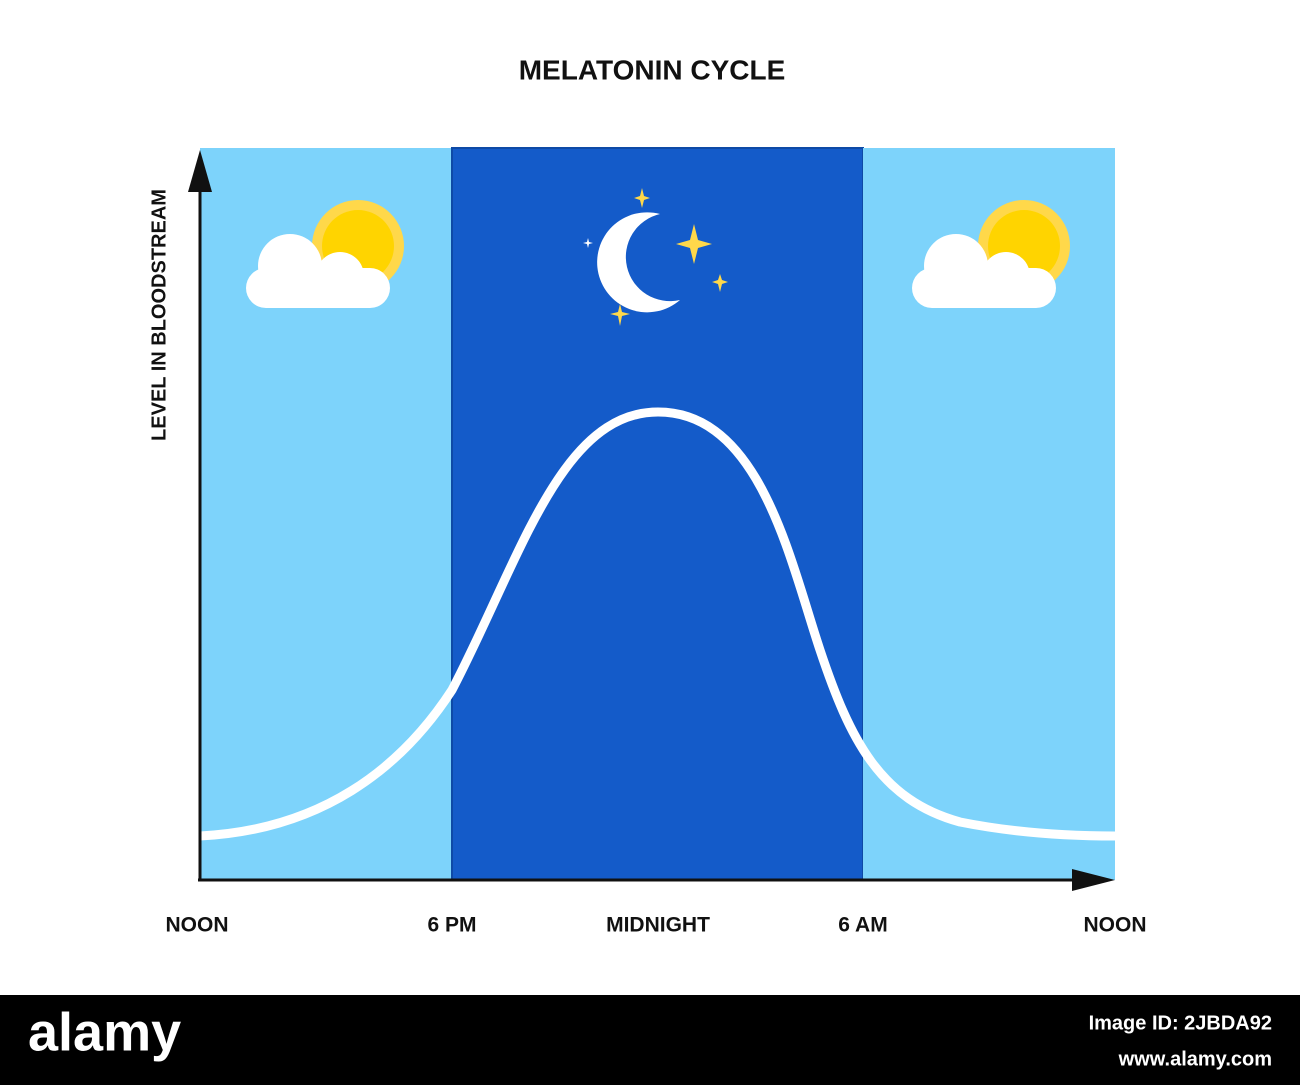 The image size is (1300, 1085). Describe the element at coordinates (1195, 1059) in the screenshot. I see `footer-website: www.alamy.com` at that location.